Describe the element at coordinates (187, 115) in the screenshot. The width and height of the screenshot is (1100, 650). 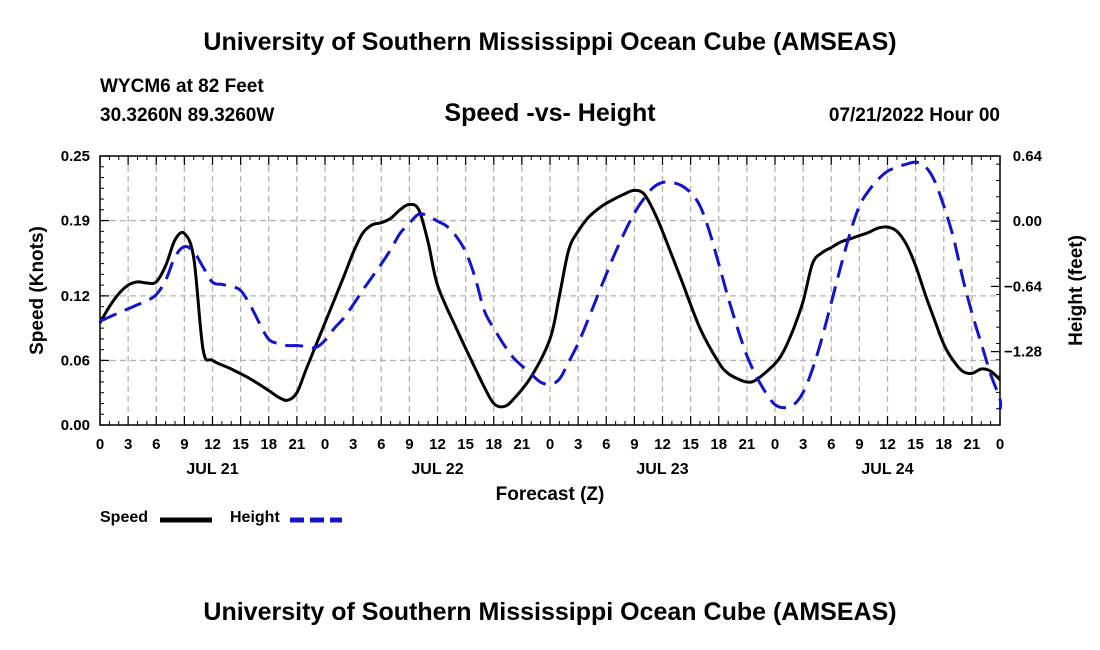
I see `coordinates-label: 30.3260N 89.3260W` at that location.